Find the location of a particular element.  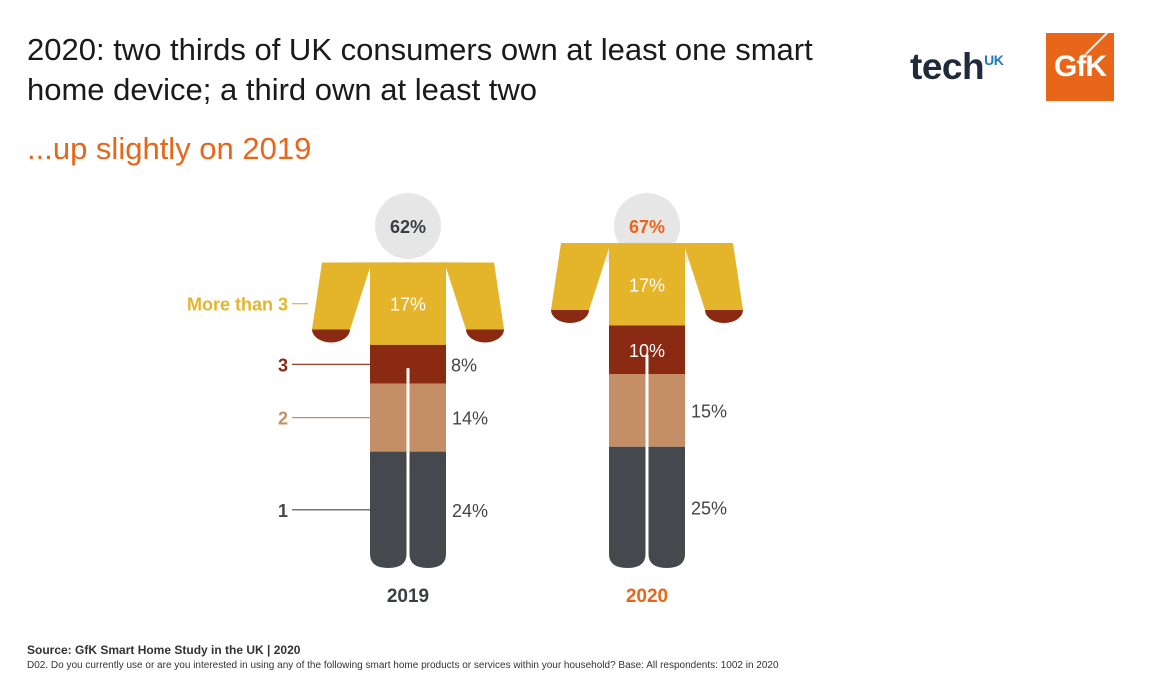

total-label: 62% is located at coordinates (408, 227).